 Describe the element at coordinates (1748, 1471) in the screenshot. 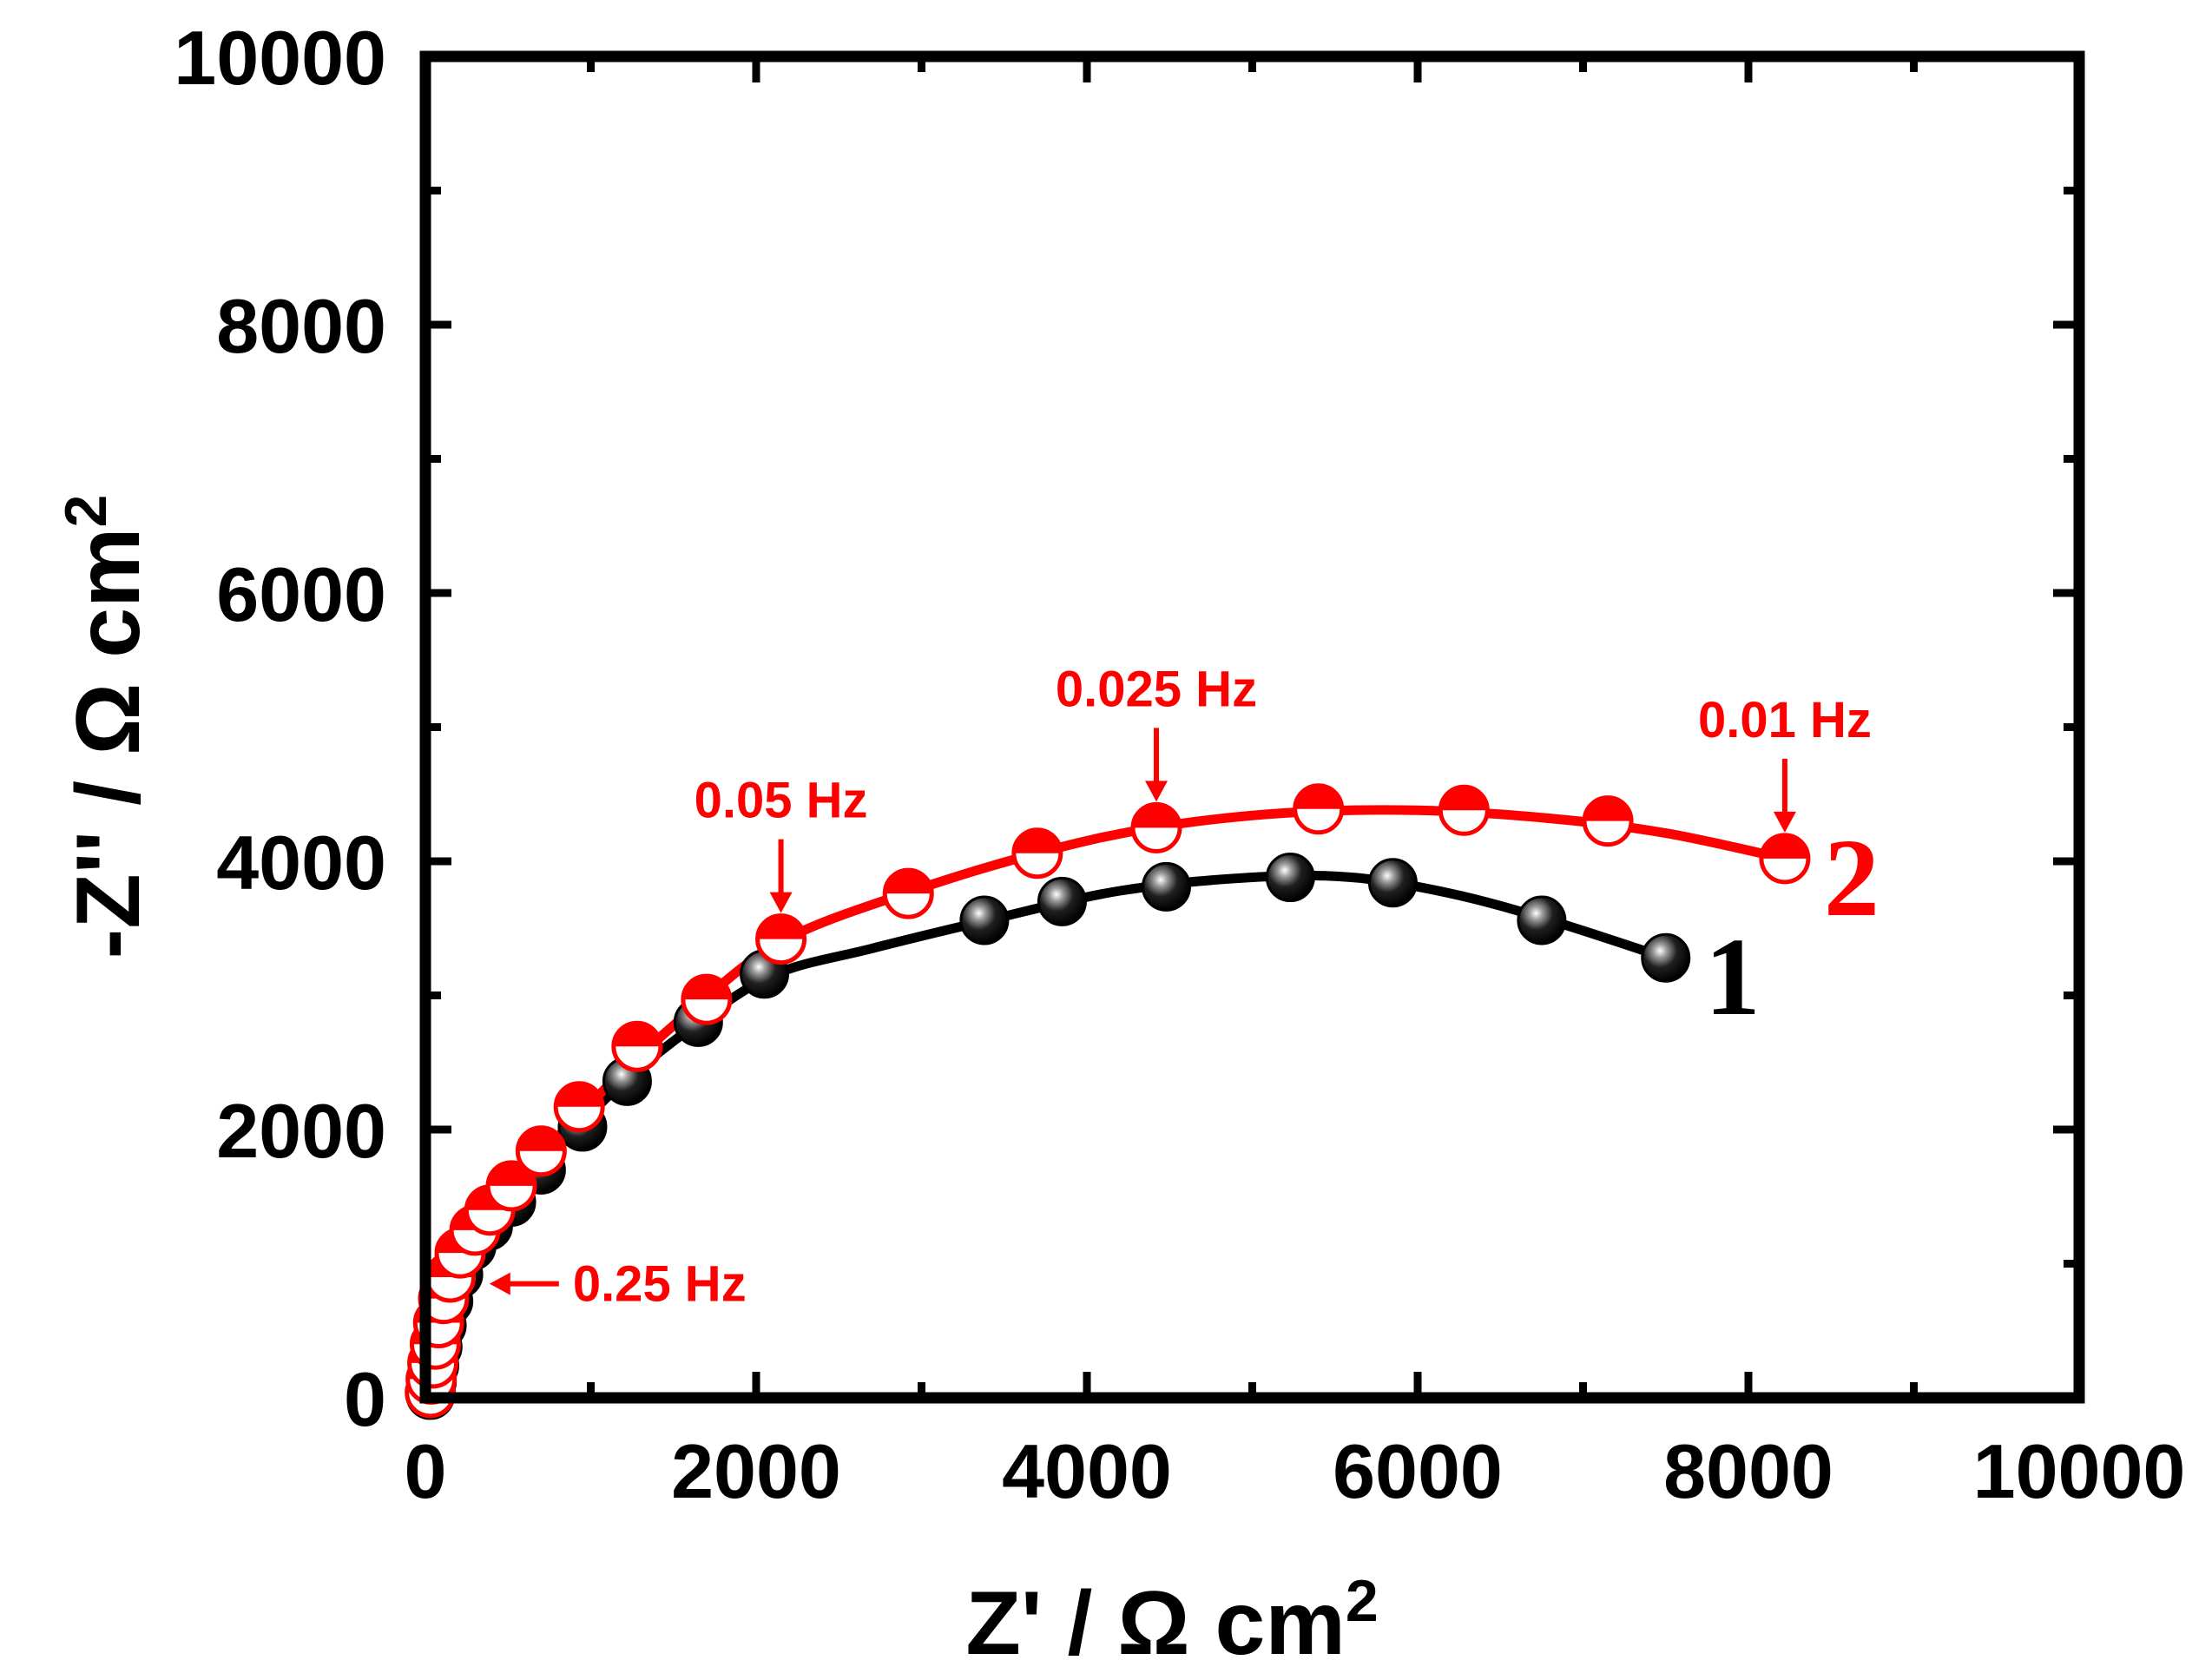

I see `x-tick-label: 8000` at that location.